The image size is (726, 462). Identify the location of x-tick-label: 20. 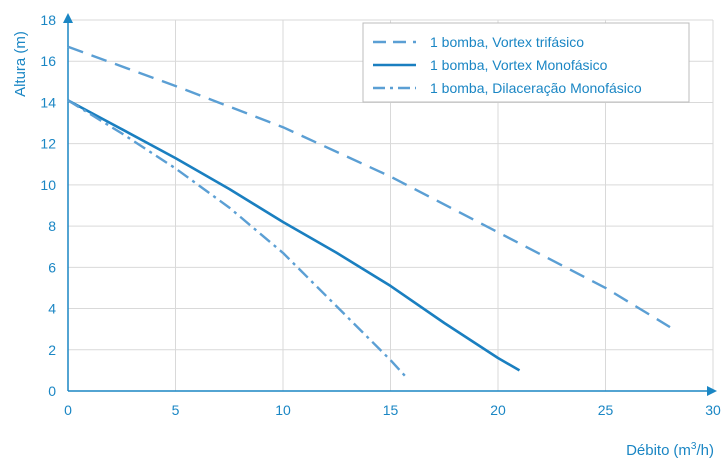
(498, 410).